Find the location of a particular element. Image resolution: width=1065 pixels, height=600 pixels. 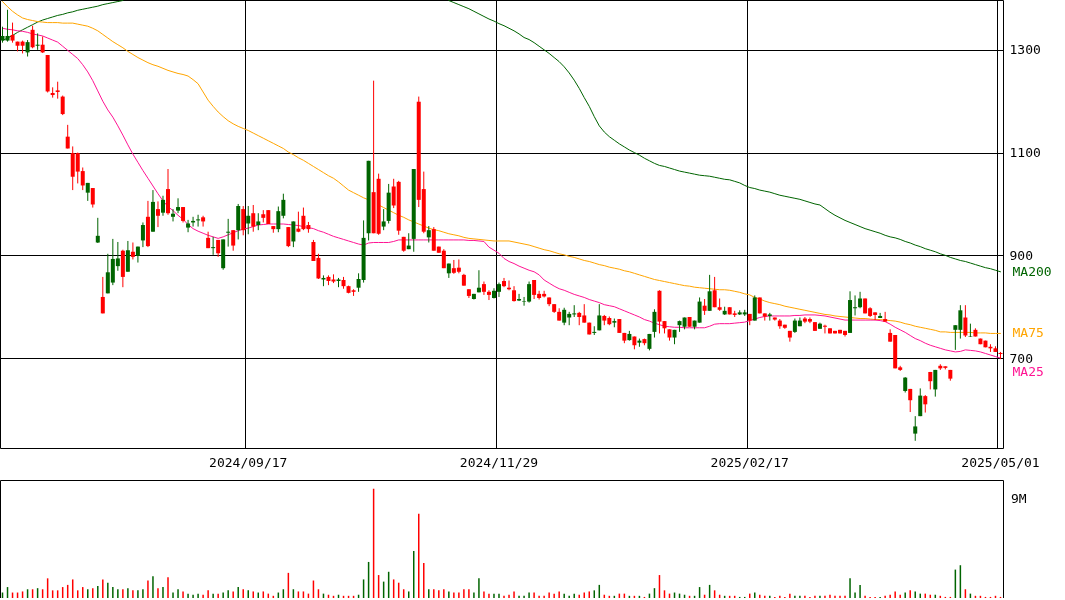

x-tick-label: 2025/05/01 is located at coordinates (1000, 462).